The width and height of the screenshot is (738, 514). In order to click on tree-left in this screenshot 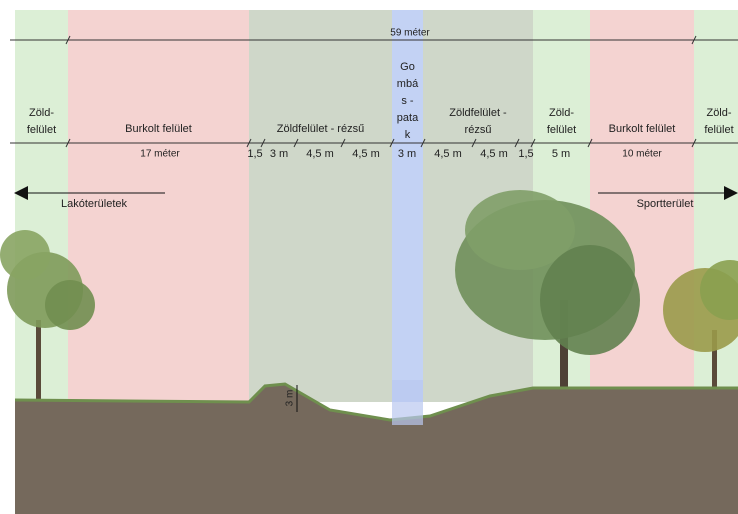, I will do `click(47, 315)`.